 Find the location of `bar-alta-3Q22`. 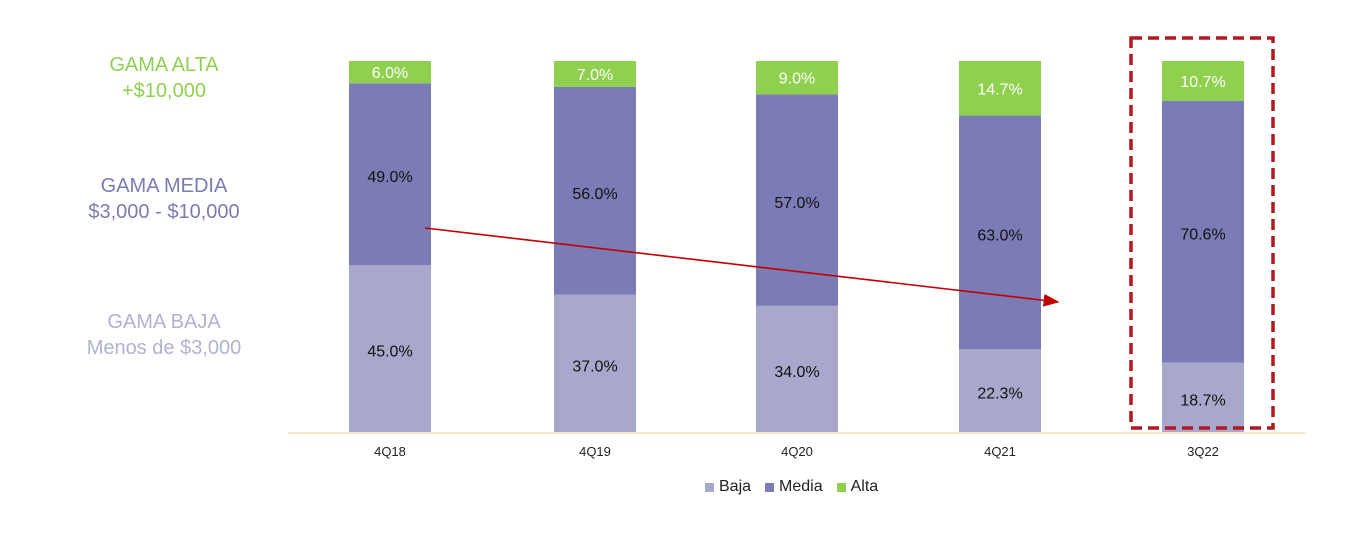

bar-alta-3Q22 is located at coordinates (1203, 81).